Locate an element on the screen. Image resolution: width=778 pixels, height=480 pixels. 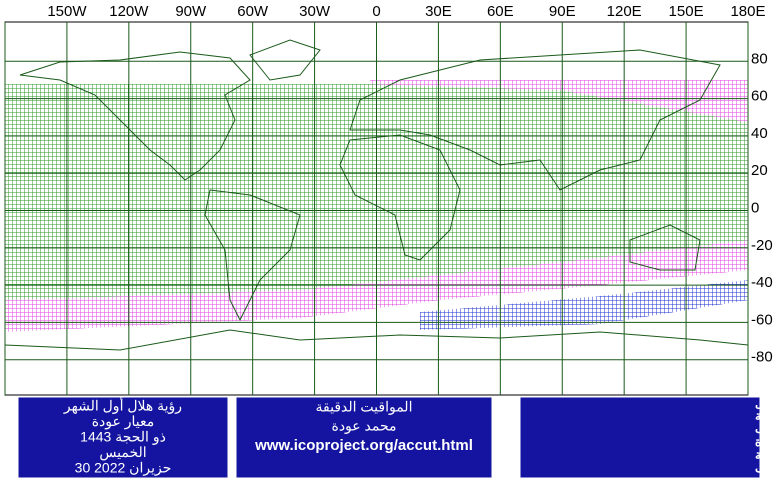
lon-label: 0 is located at coordinates (376, 11).